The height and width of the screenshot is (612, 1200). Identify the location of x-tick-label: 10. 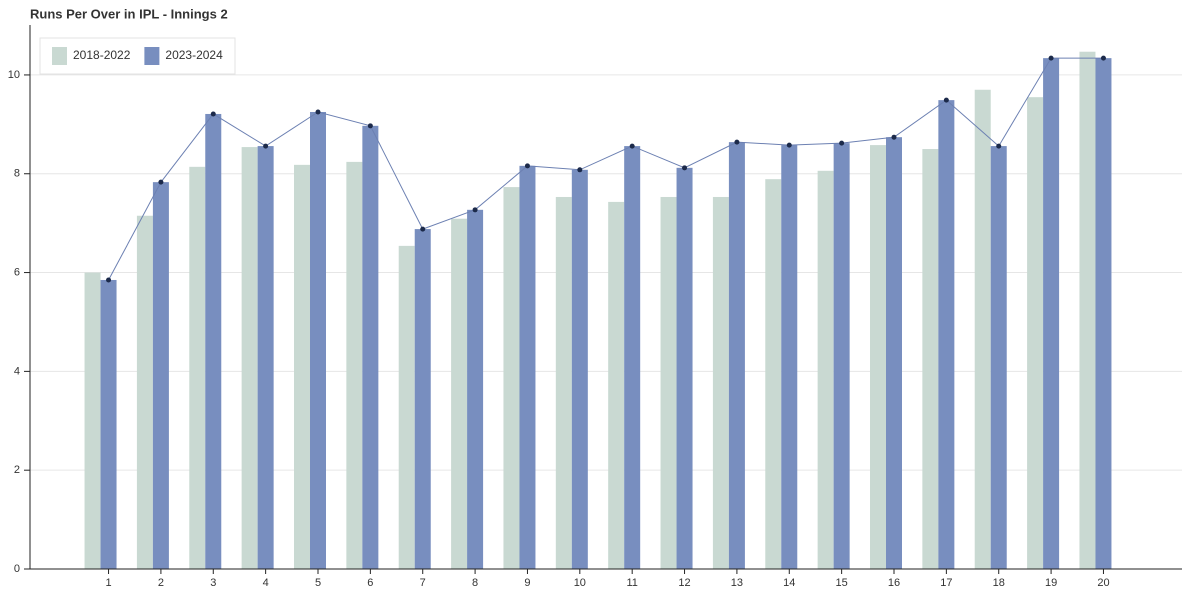
(580, 583).